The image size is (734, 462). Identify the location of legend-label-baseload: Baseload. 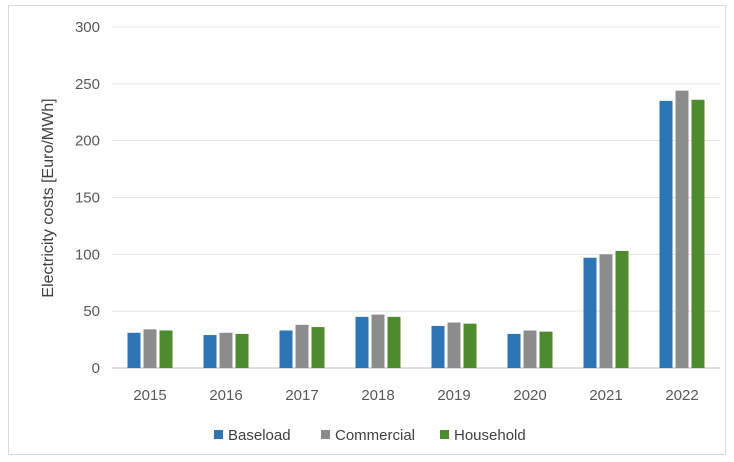
(259, 435).